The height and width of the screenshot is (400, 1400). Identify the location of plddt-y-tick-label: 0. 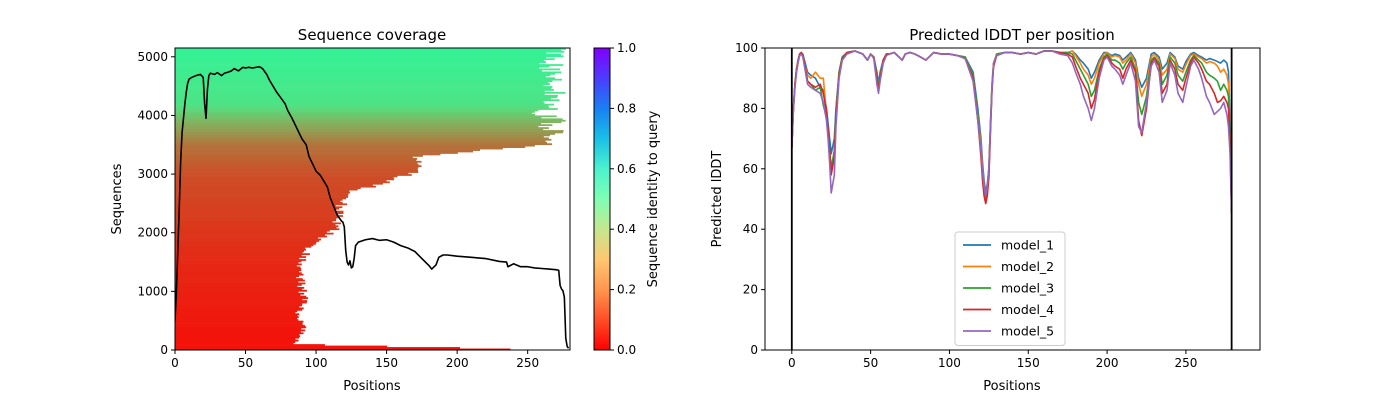
(754, 350).